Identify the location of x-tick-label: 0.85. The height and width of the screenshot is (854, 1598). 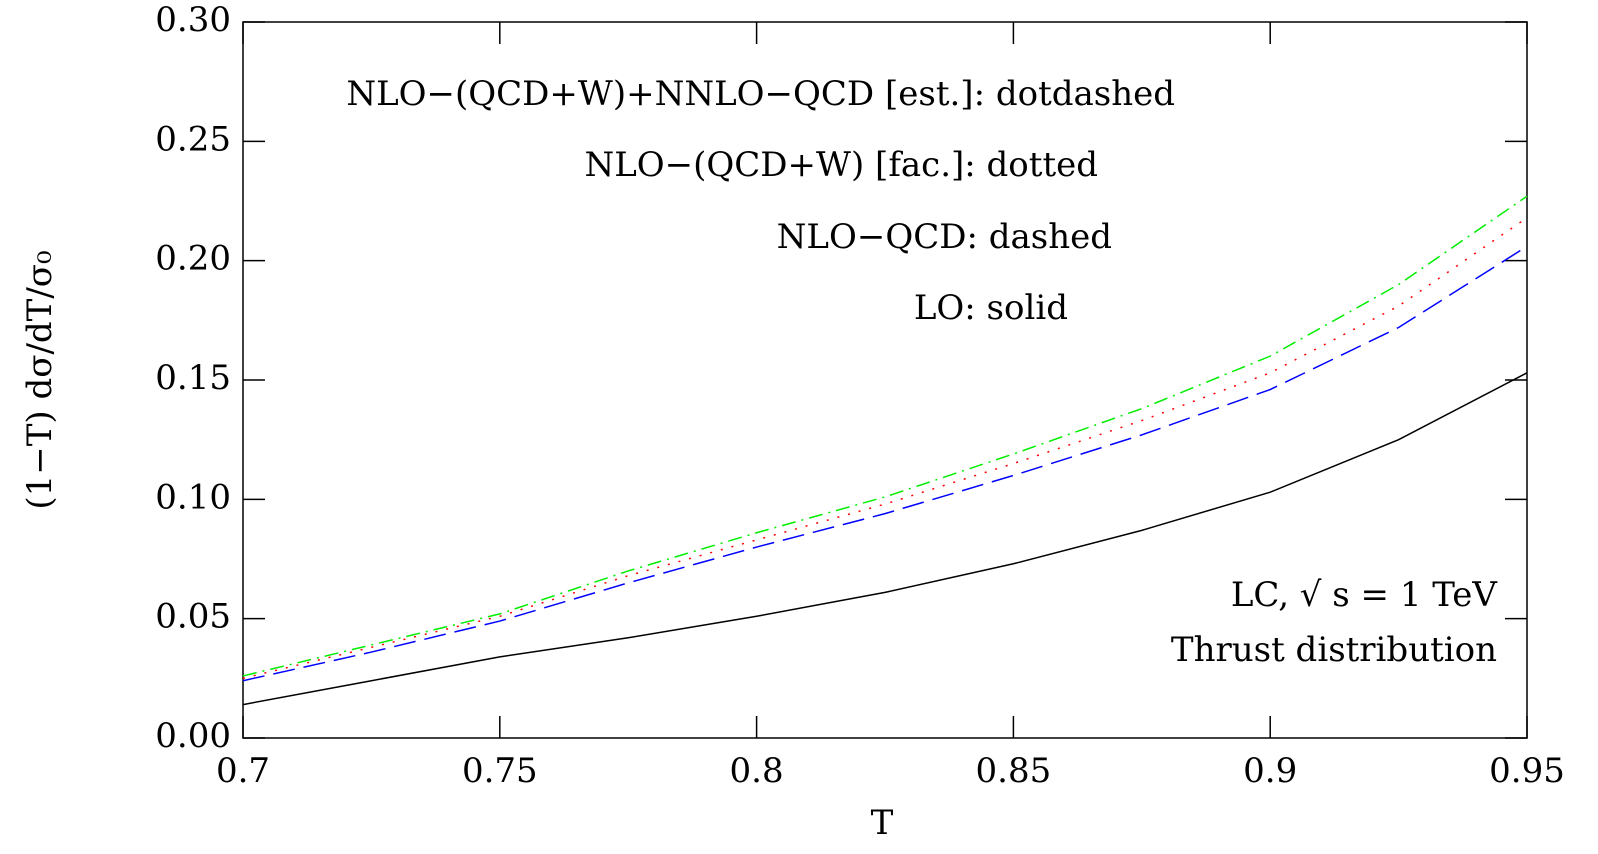
(1014, 771).